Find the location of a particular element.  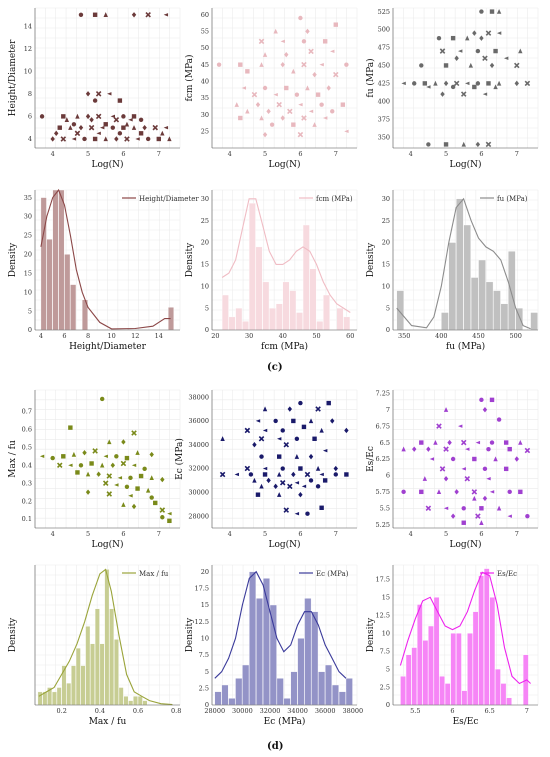

y-tick-label: 6.25 is located at coordinates (383, 459).